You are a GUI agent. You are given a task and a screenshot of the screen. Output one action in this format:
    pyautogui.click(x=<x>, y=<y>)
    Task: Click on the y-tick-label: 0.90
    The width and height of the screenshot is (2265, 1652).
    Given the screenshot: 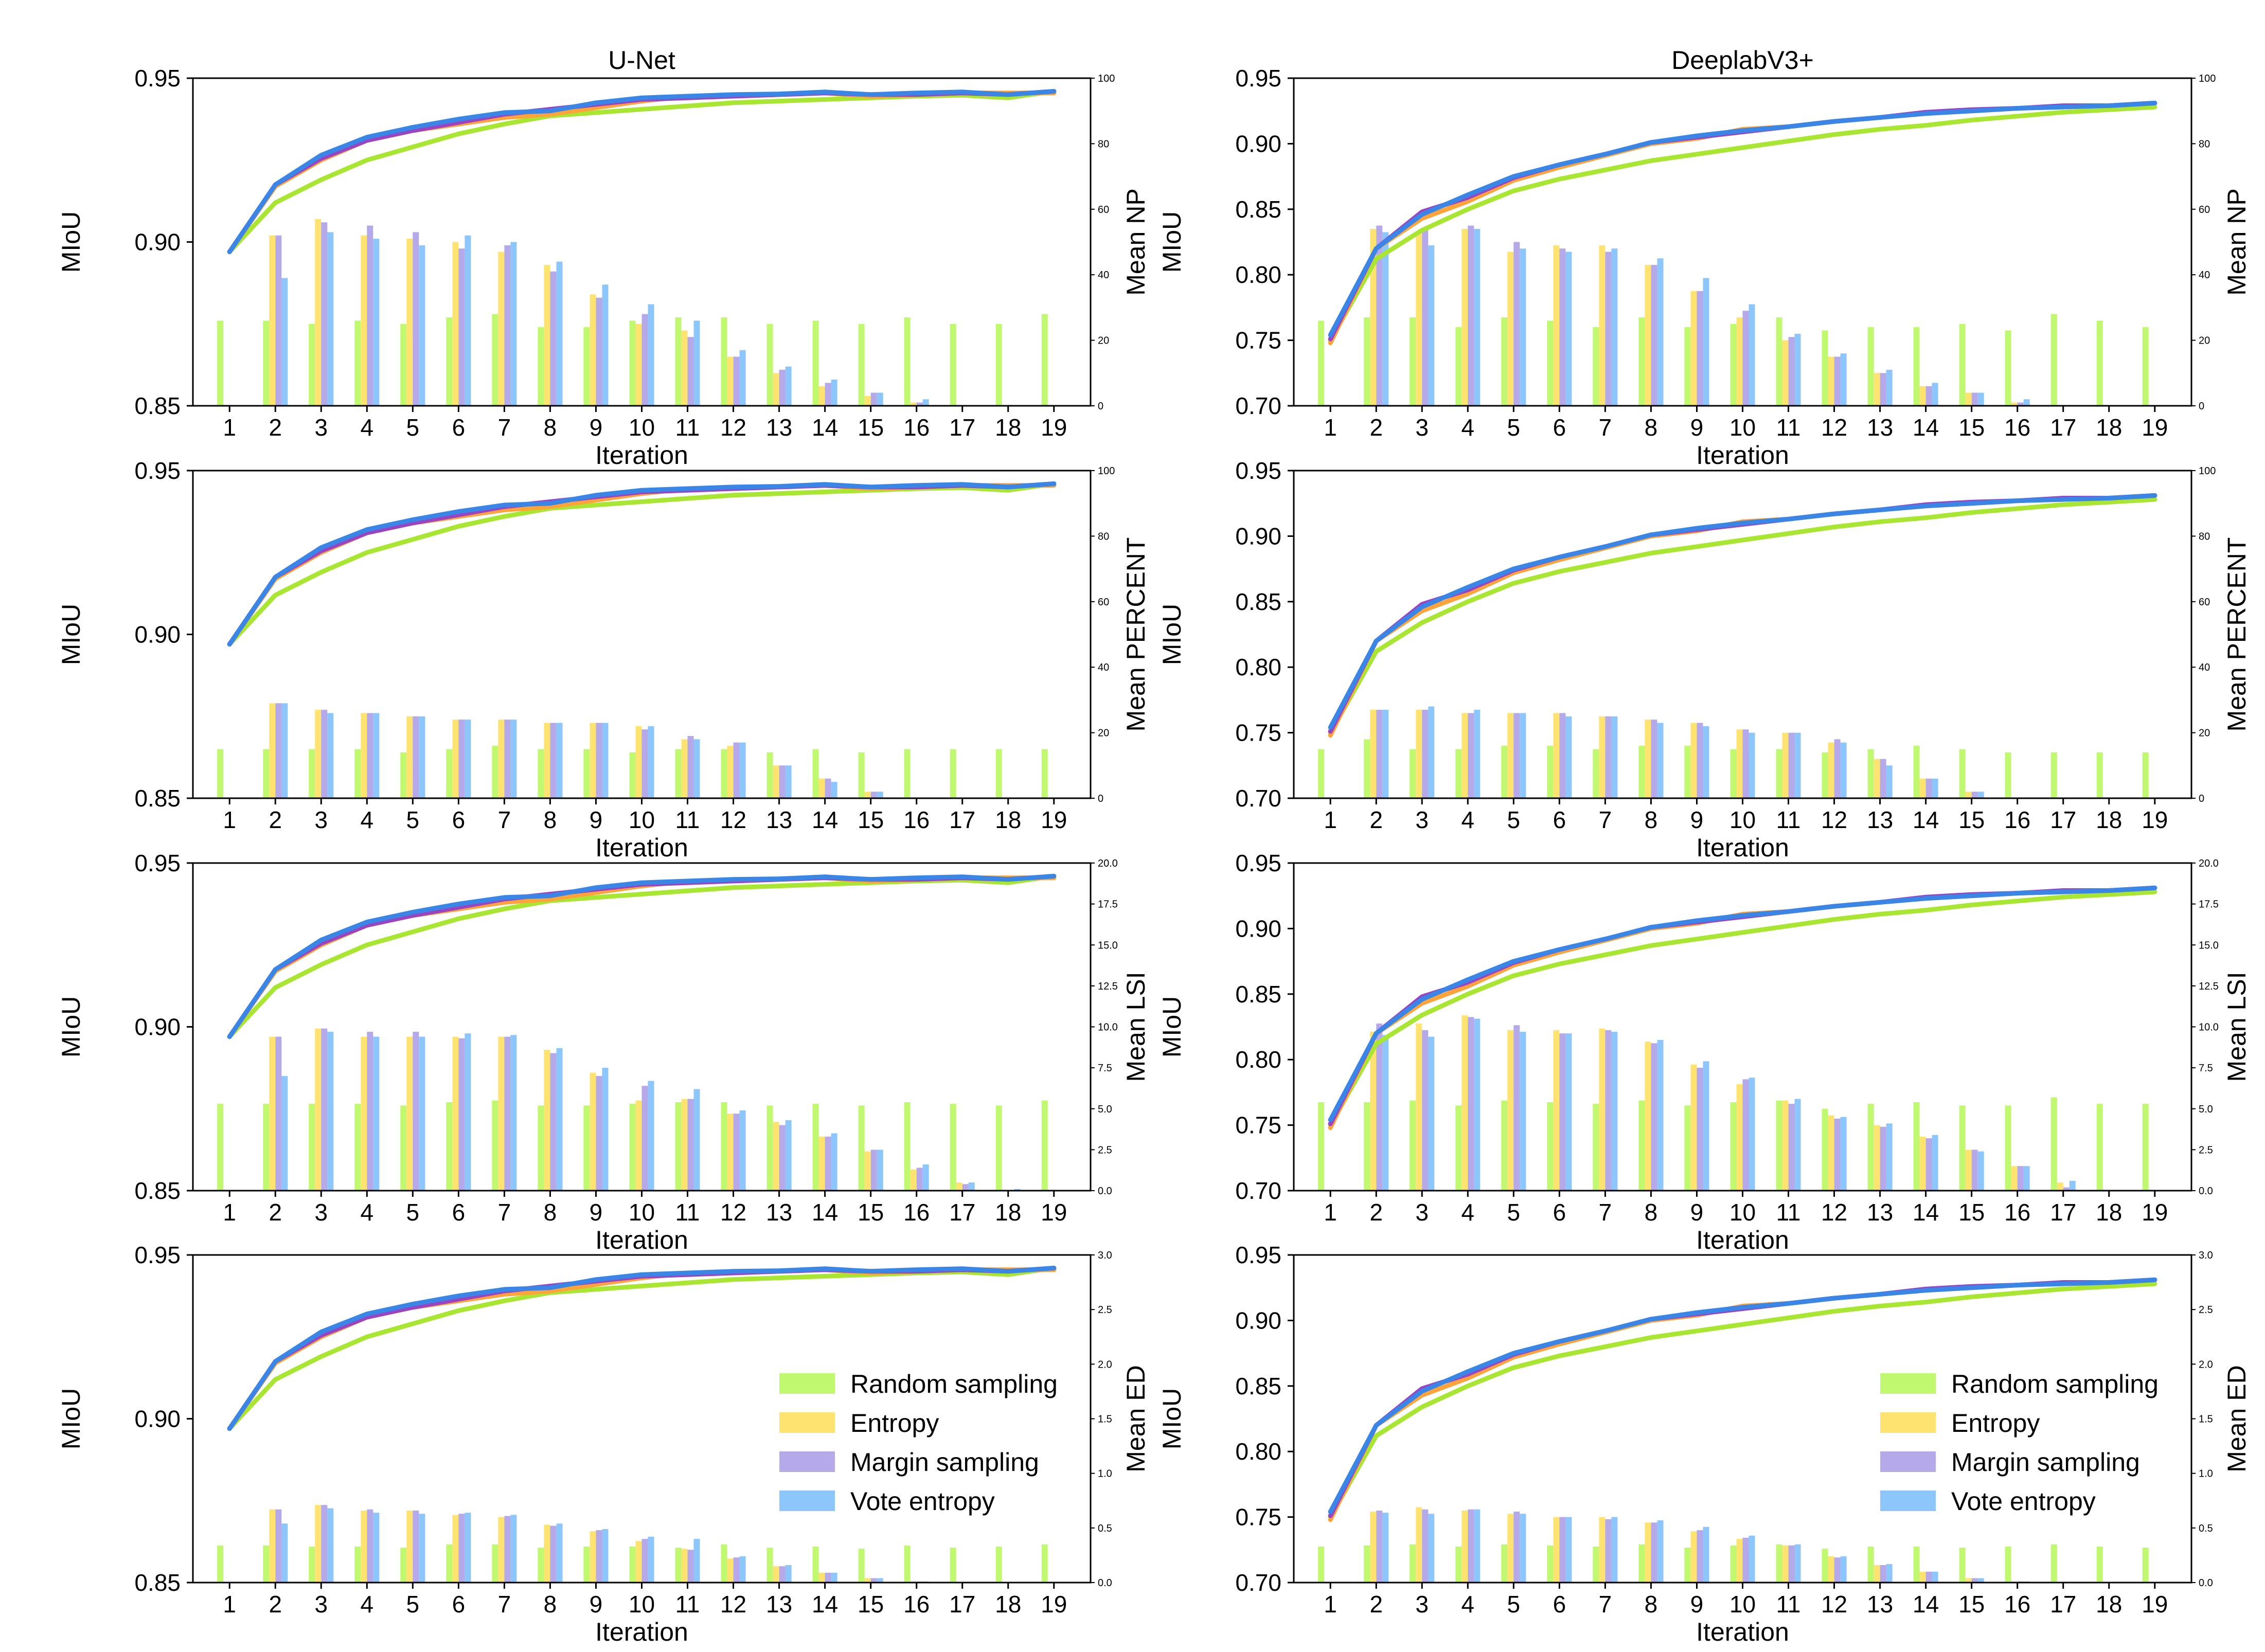 What is the action you would take?
    pyautogui.click(x=157, y=242)
    